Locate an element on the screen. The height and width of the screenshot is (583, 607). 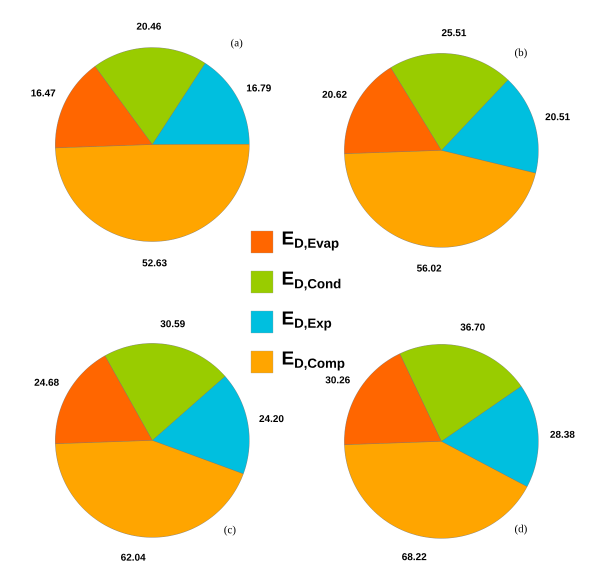
data-label: 28.38 is located at coordinates (562, 434).